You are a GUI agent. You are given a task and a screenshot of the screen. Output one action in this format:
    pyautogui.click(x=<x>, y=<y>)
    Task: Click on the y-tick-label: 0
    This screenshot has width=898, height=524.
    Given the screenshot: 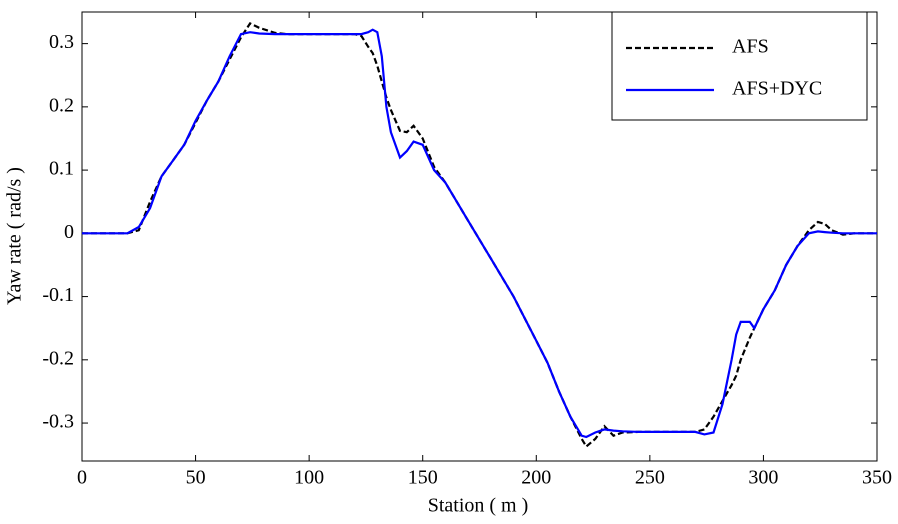 What is the action you would take?
    pyautogui.click(x=69, y=232)
    